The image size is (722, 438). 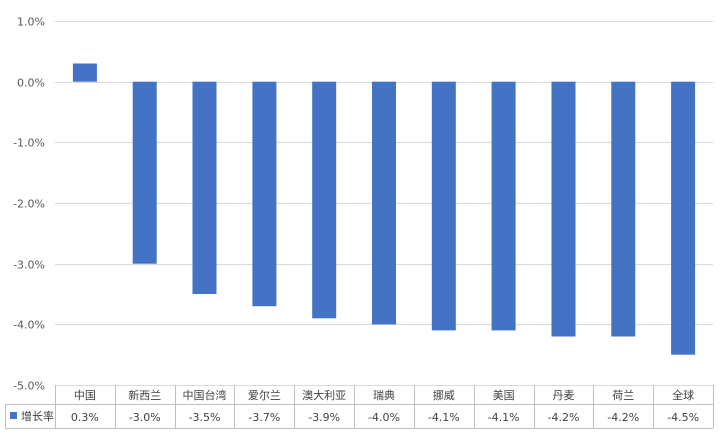 I want to click on y-axis-tick-labels: 1.0% 0.0% -1.0% -2.0% -3.0% -4.0% -5.0%, so click(x=29, y=204).